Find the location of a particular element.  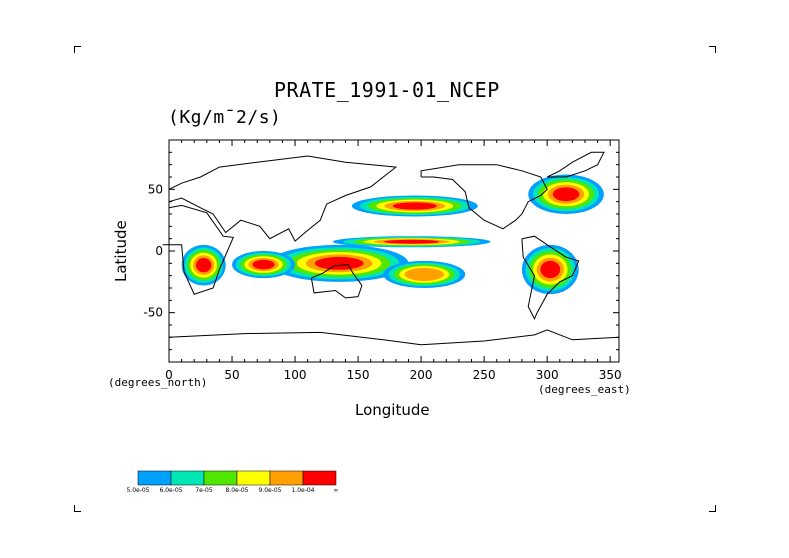

y-tick-label-0: 0 is located at coordinates (159, 251).